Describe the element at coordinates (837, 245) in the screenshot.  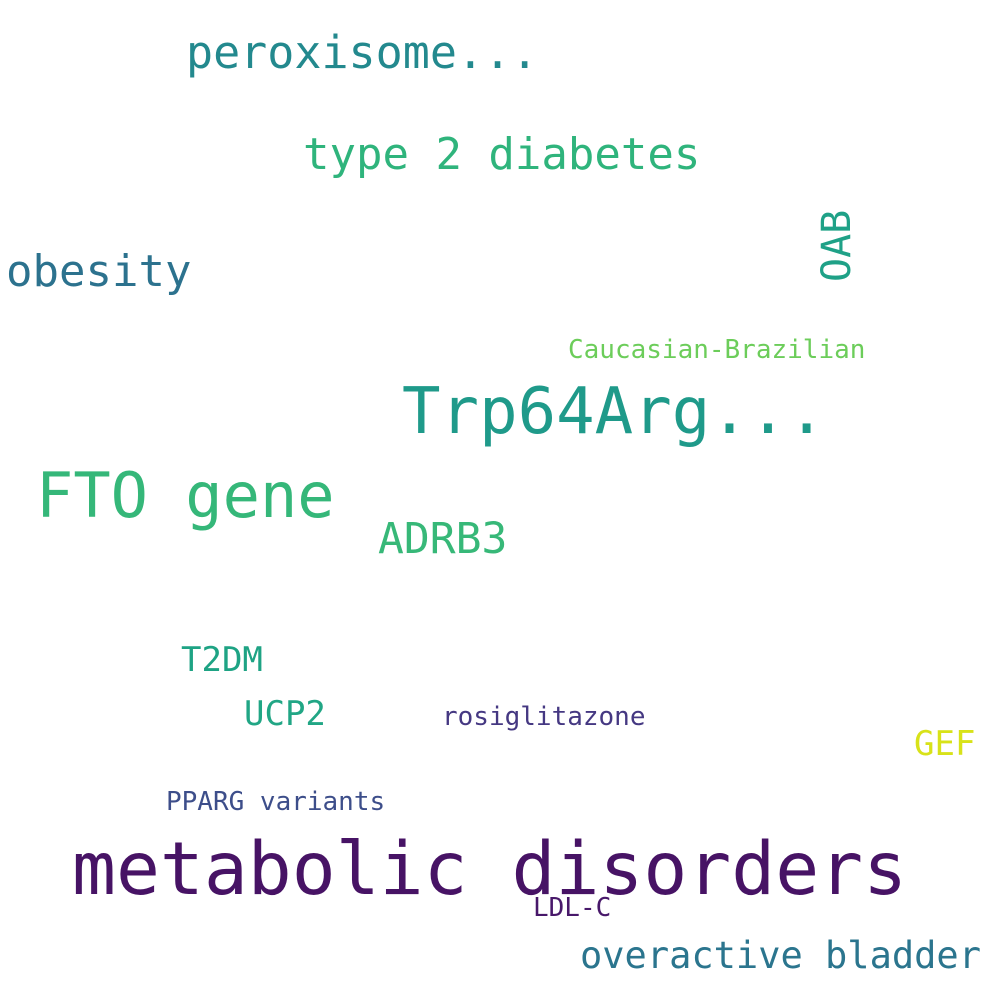
I see `word-oab: OAB` at that location.